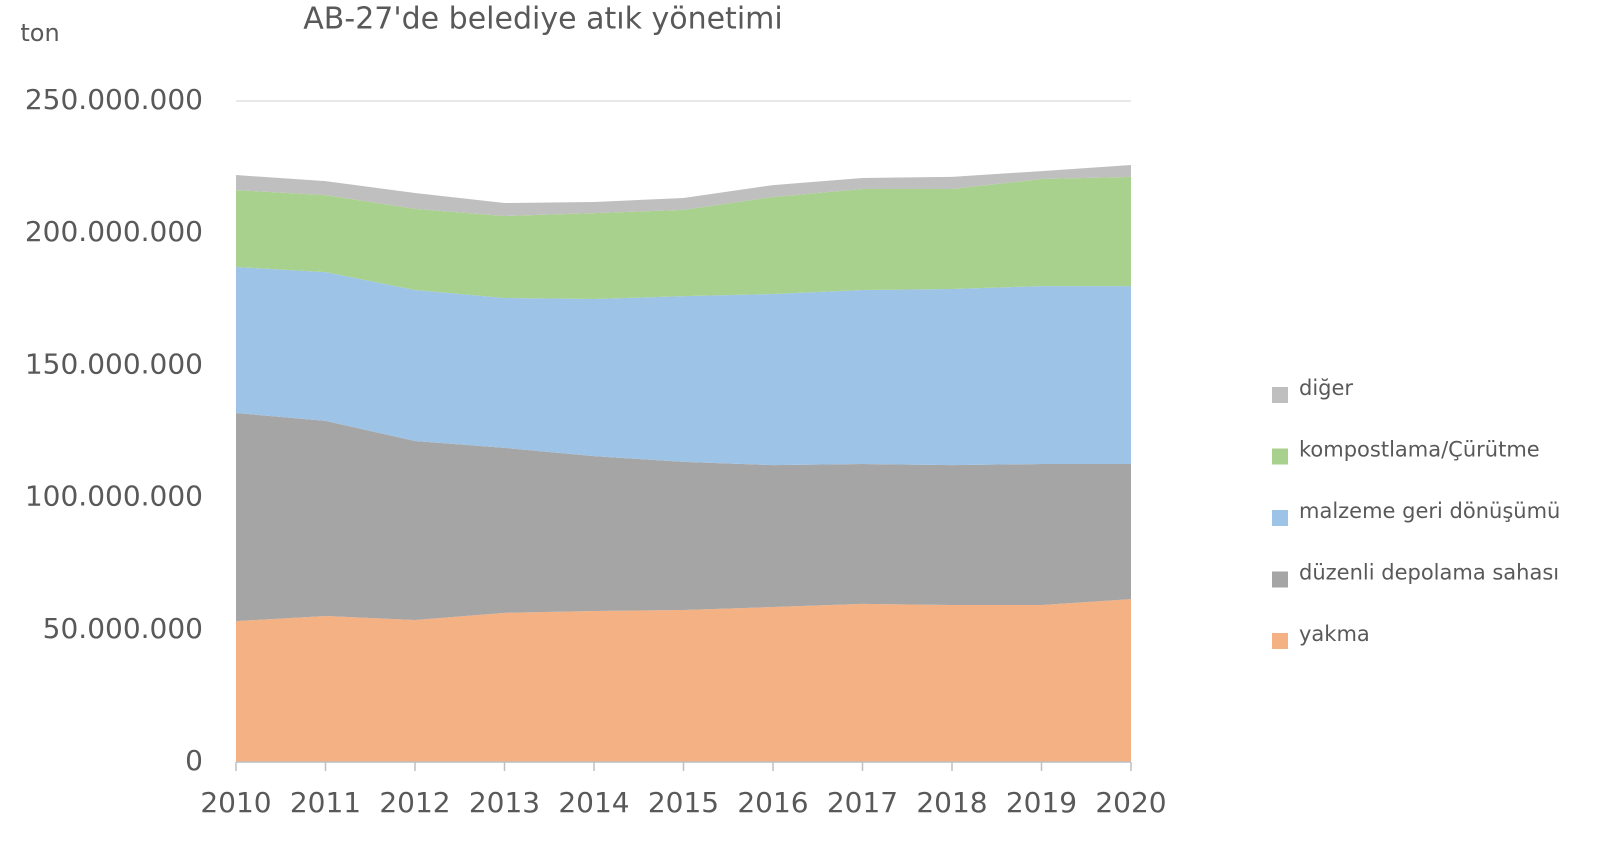 This screenshot has width=1609, height=849. Describe the element at coordinates (114, 231) in the screenshot. I see `y-tick-label: 200.000.000` at that location.